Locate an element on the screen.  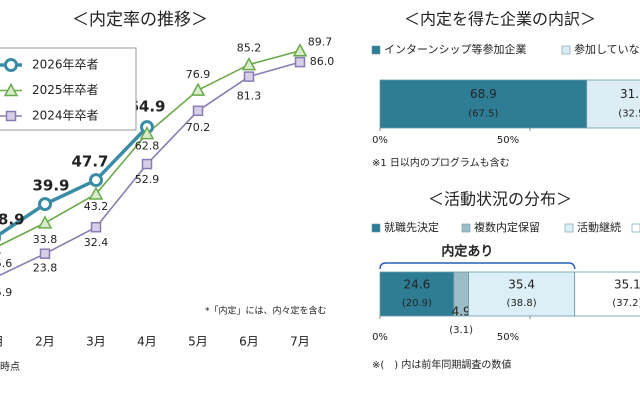
data-label: 23.8 is located at coordinates (45, 268).